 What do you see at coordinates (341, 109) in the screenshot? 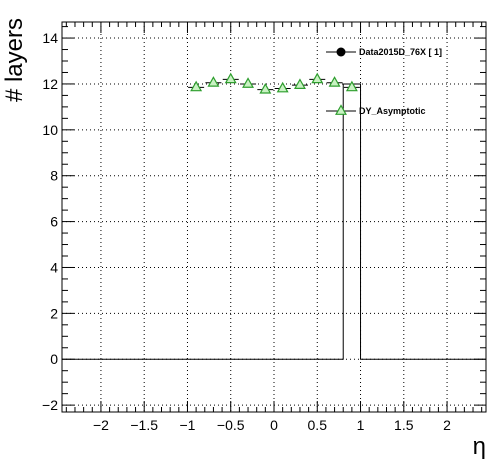
I see `legend-marker-dy` at bounding box center [341, 109].